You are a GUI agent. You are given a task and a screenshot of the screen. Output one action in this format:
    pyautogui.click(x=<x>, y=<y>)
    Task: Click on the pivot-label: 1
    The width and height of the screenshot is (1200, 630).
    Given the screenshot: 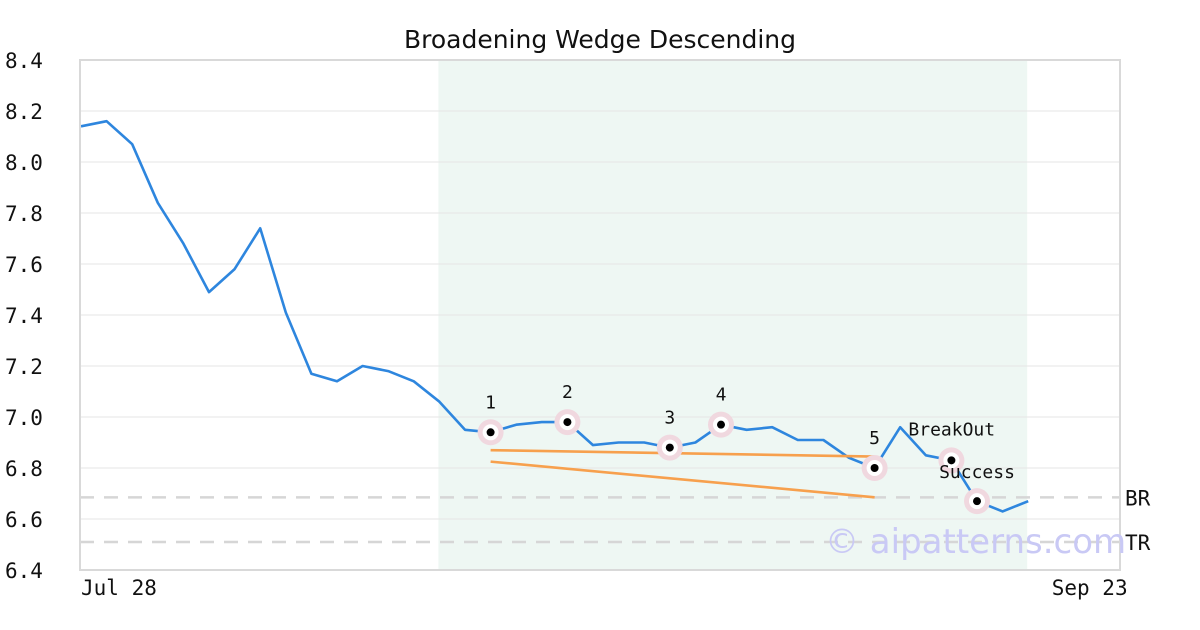 What is the action you would take?
    pyautogui.click(x=490, y=402)
    